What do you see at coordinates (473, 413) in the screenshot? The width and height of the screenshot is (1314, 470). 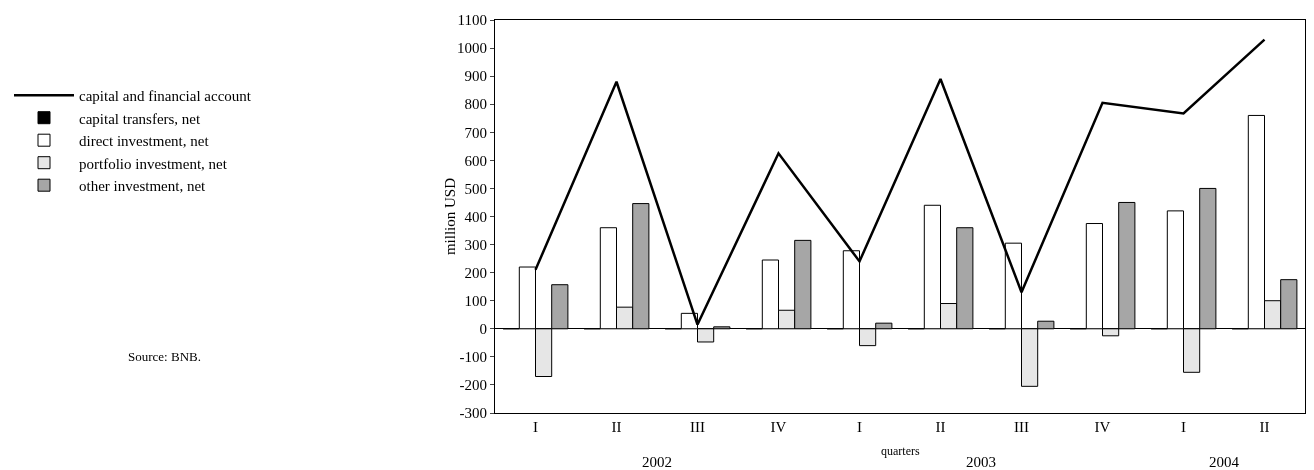 I see `y-tick-label: -300` at bounding box center [473, 413].